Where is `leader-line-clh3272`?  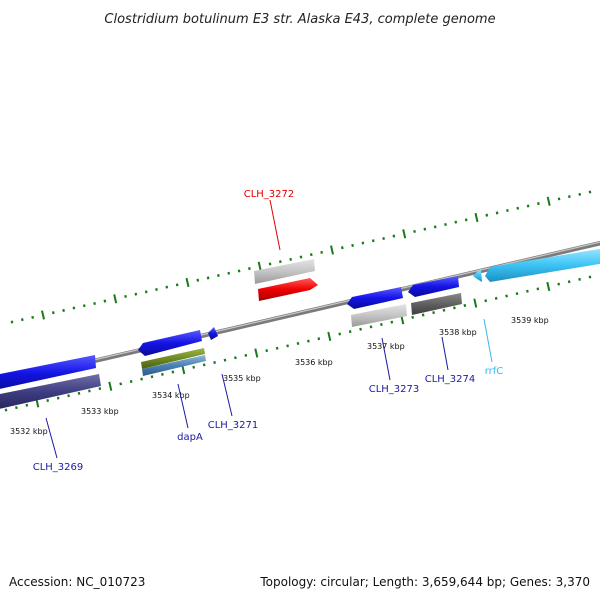
leader-line-clh3272 is located at coordinates (275, 225).